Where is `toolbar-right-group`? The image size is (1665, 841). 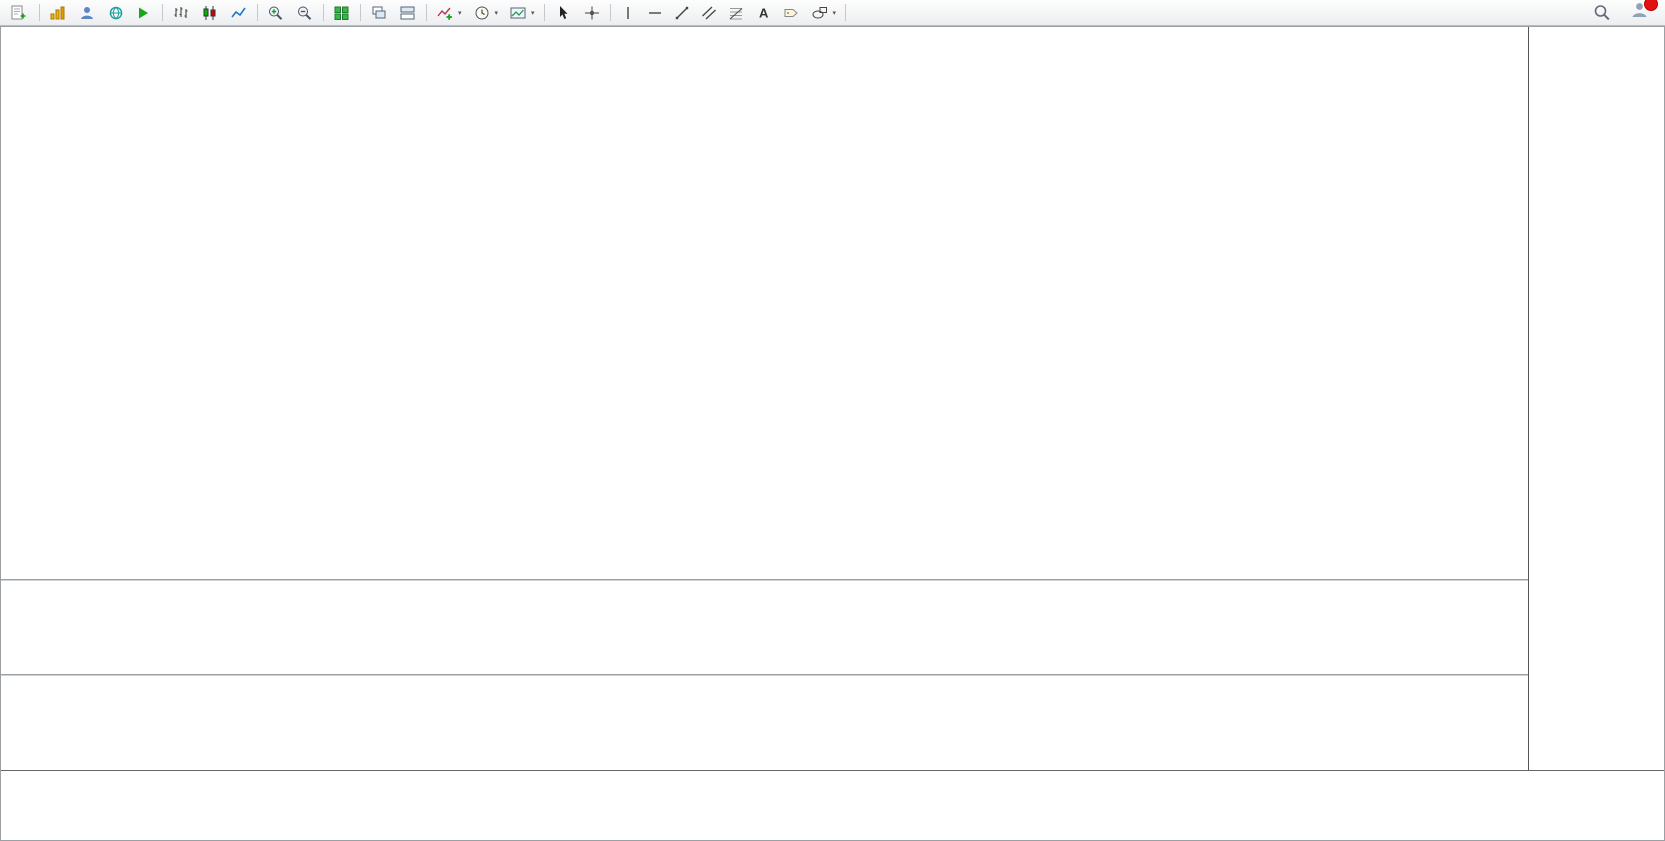 toolbar-right-group is located at coordinates (1624, 12).